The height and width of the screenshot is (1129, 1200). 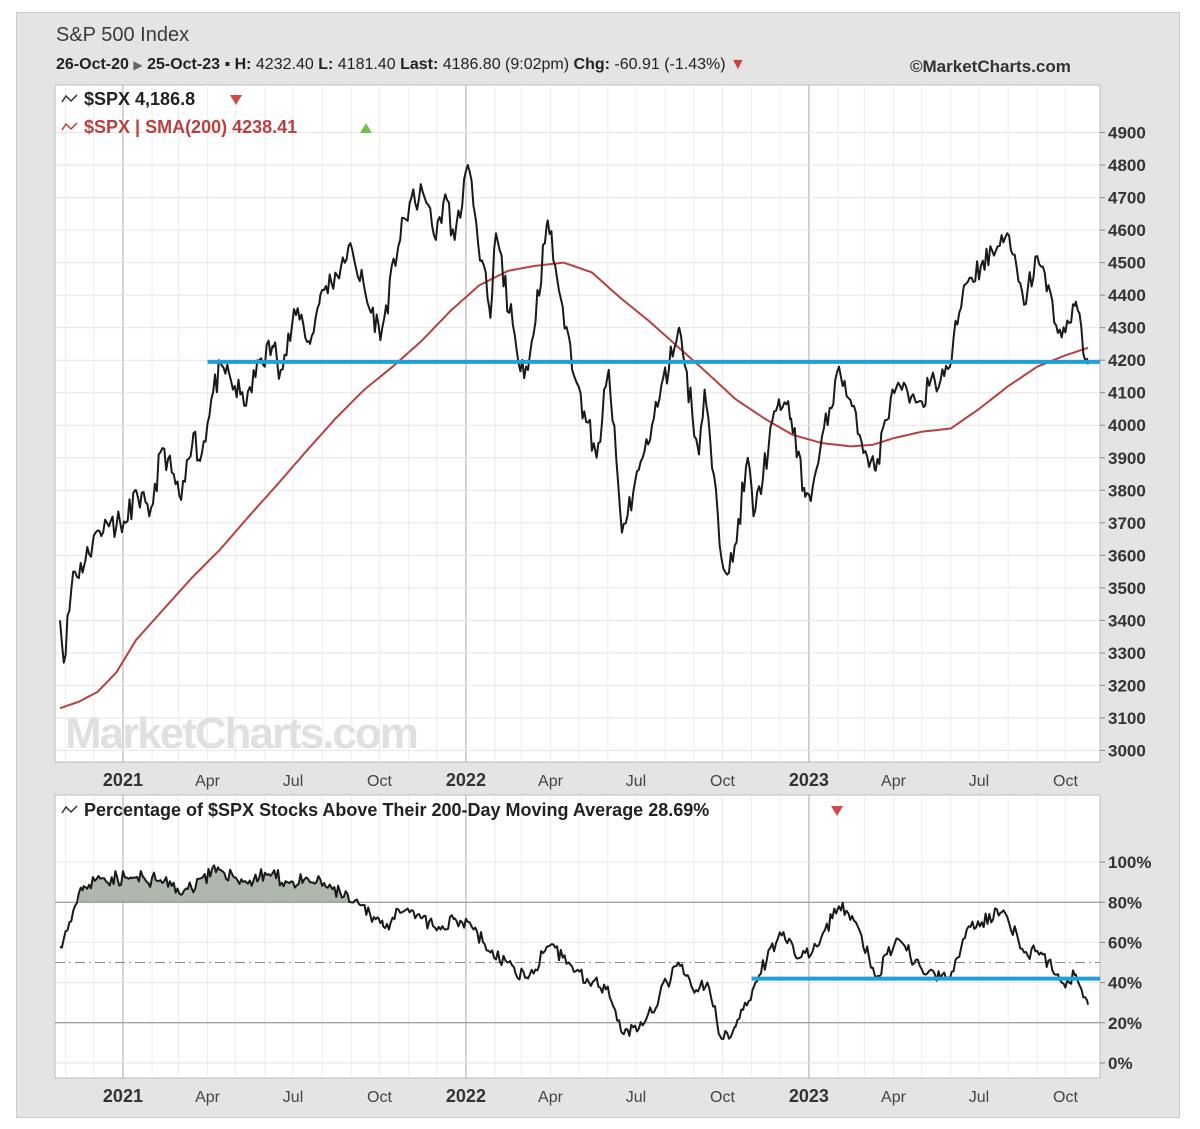 I want to click on last-value: 4186.80 (9:02pm), so click(x=506, y=64).